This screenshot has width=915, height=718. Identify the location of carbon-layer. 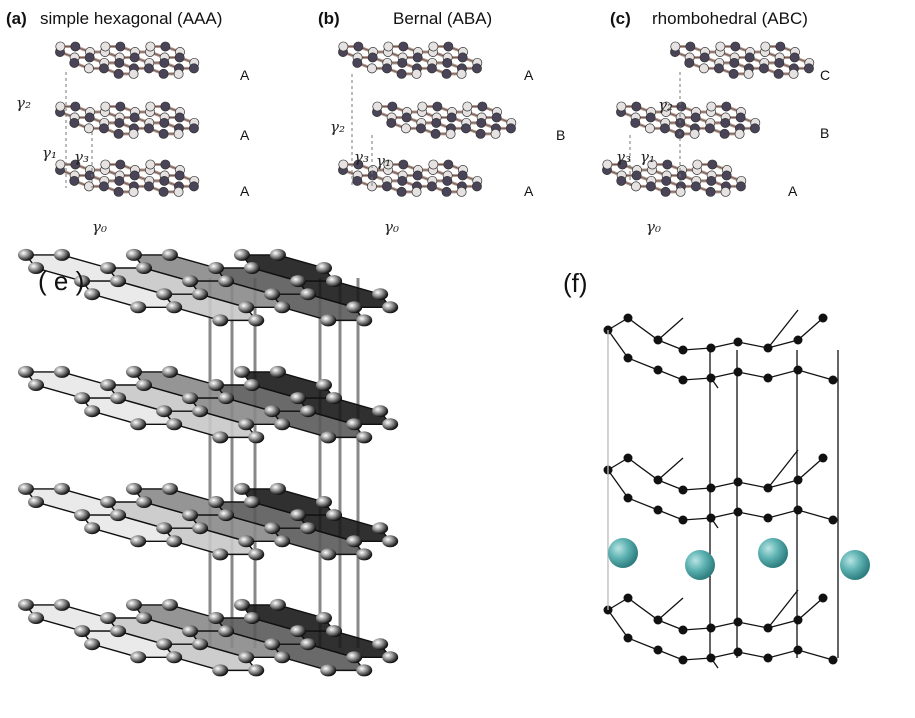
(720, 489).